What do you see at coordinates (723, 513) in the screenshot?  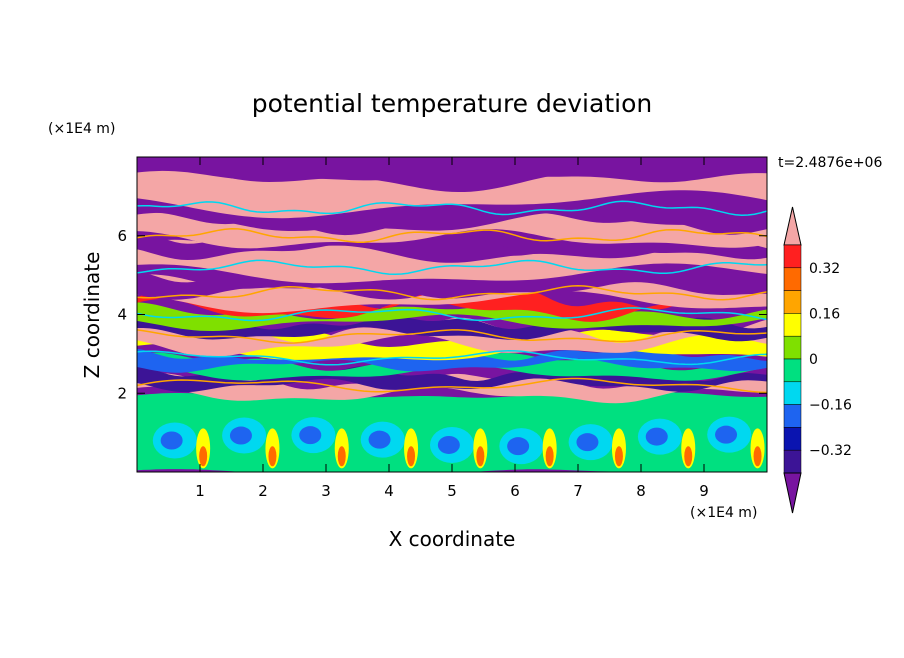 I see `x-unit-label: (×1E4 m)` at bounding box center [723, 513].